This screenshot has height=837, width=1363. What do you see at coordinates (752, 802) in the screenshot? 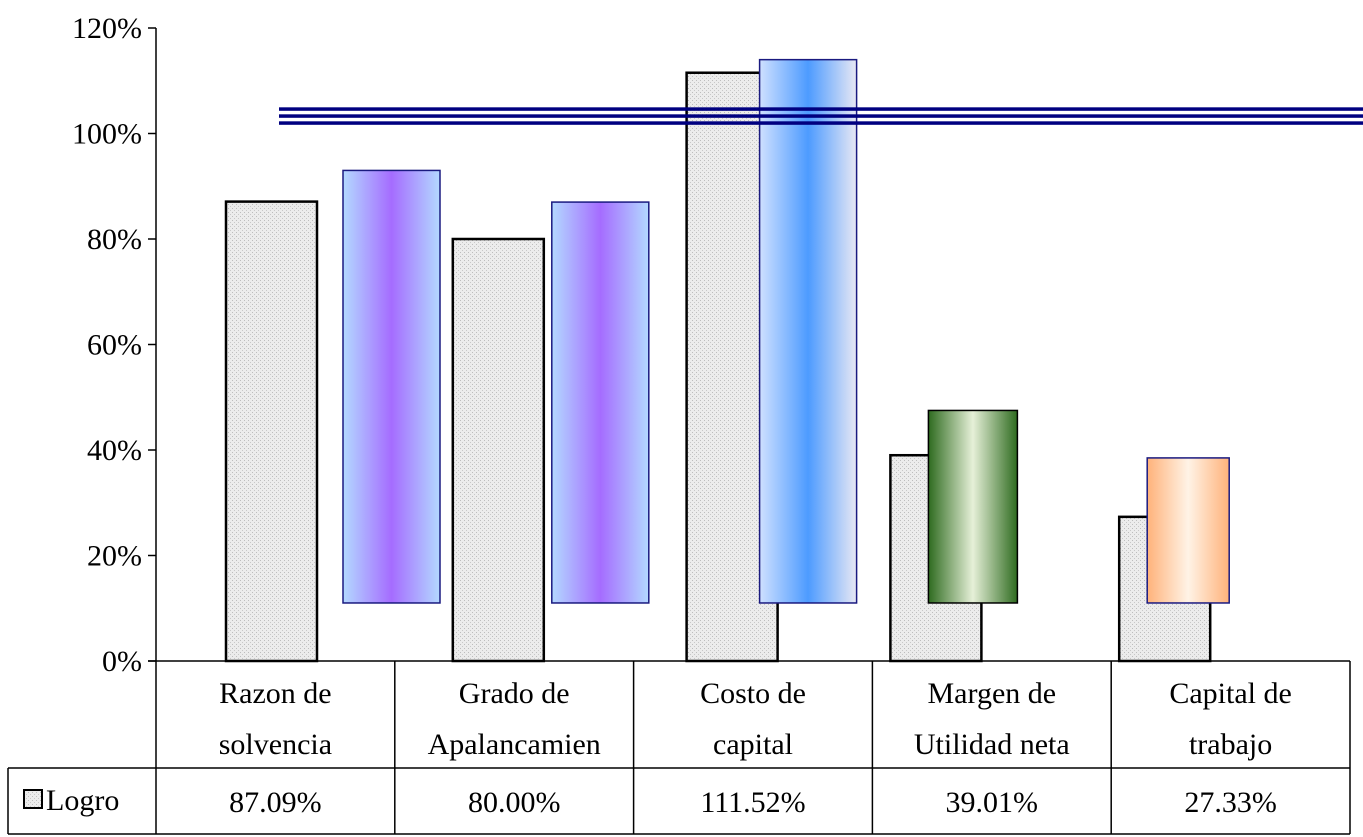
I see `table-value: 111.52%` at bounding box center [752, 802].